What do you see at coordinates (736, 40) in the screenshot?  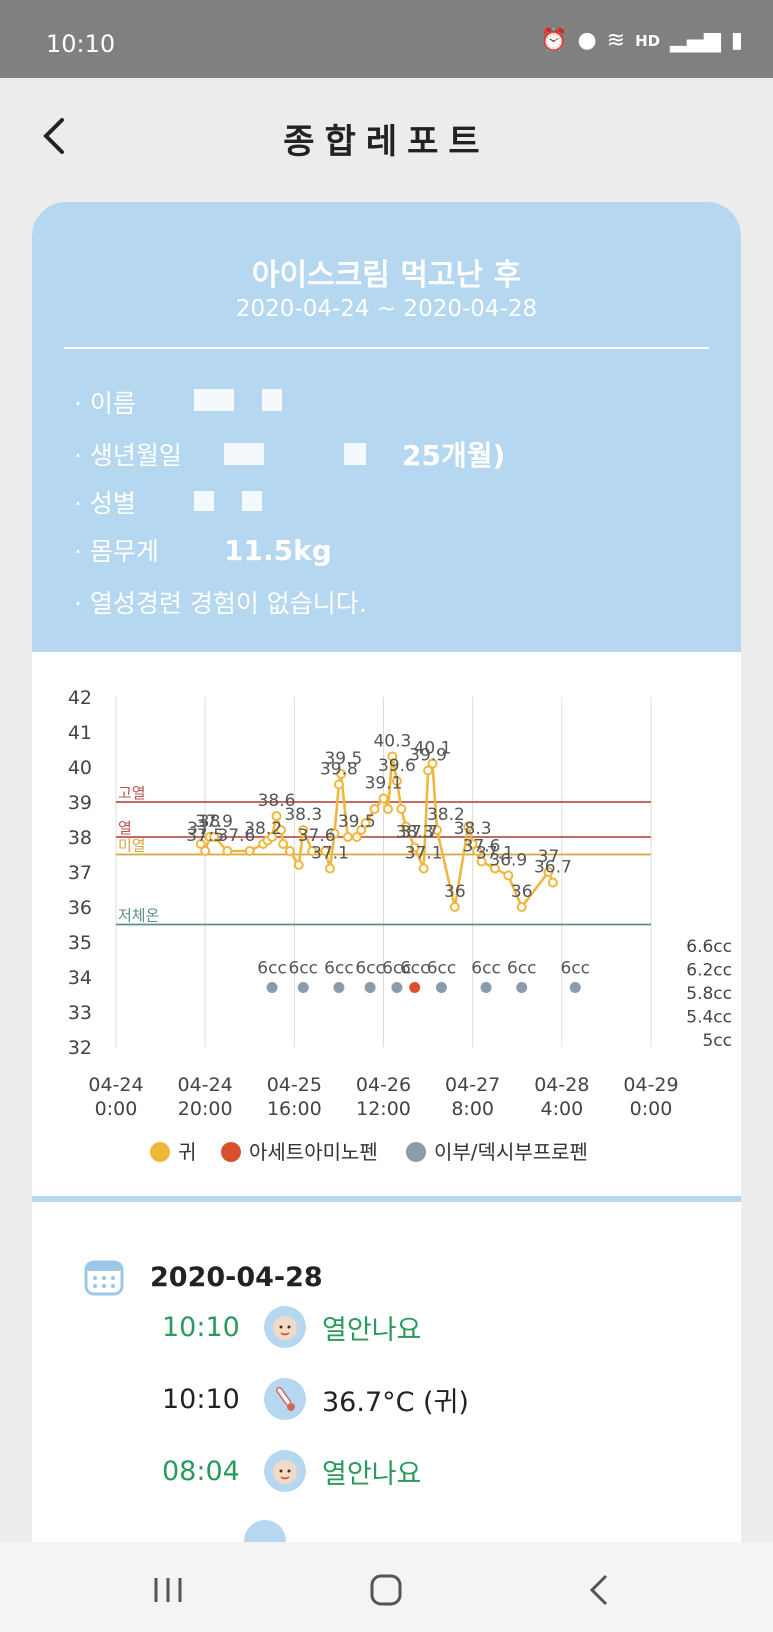 I see `battery-icon: ▮` at bounding box center [736, 40].